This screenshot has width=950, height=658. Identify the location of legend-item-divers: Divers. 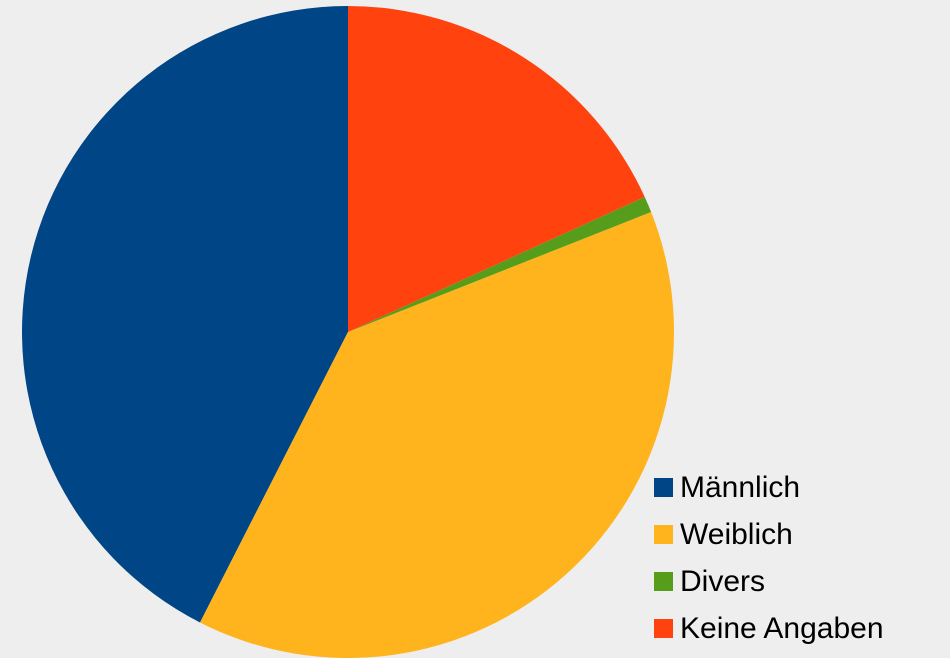
(769, 581).